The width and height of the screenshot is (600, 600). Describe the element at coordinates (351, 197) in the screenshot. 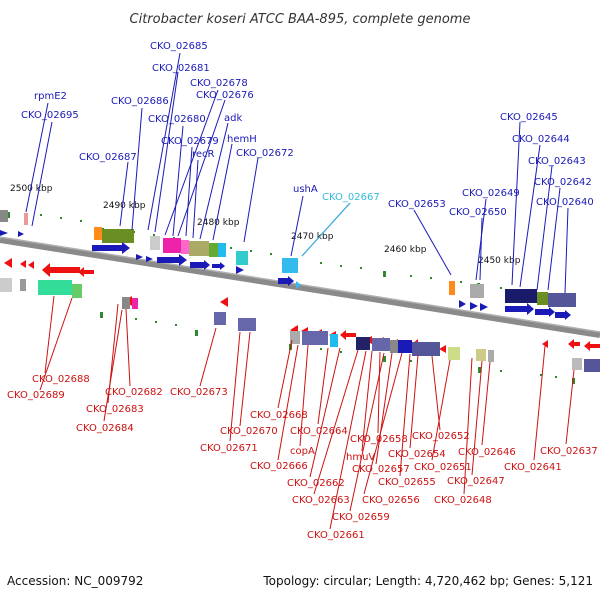

I see `label-CKO_02667: CKO_02667` at that location.